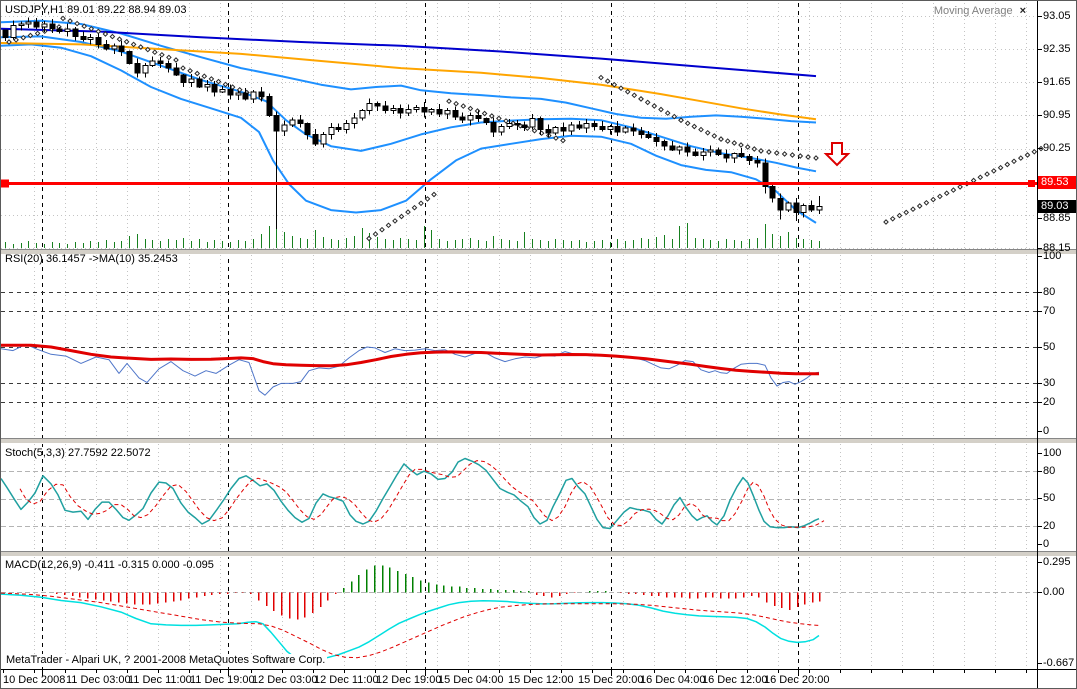  Describe the element at coordinates (409, 680) in the screenshot. I see `time-axis-label: 12 Dec 19:00` at that location.